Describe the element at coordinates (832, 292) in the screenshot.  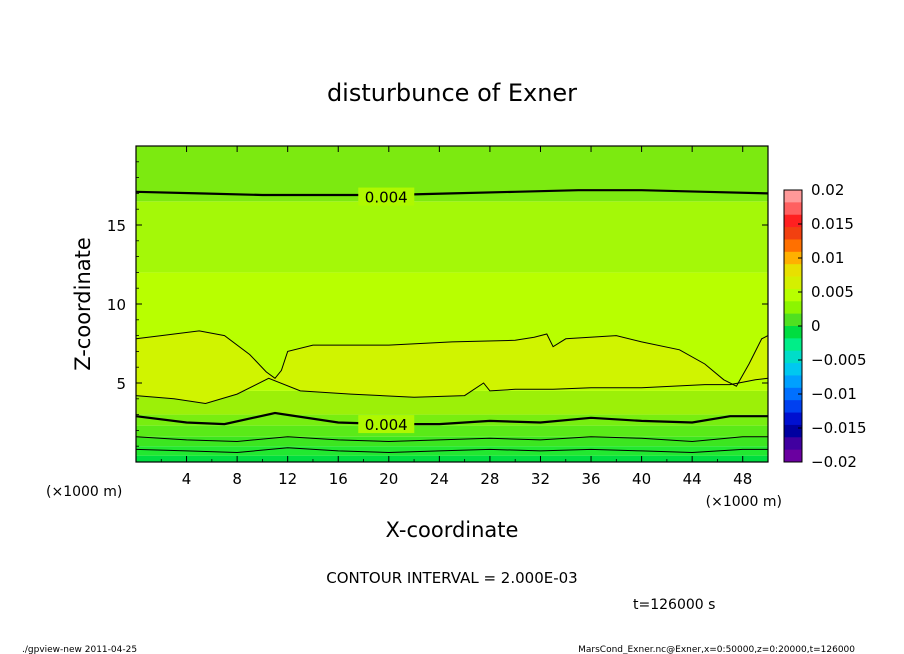
I see `colorbar-label-3: 0.005` at that location.